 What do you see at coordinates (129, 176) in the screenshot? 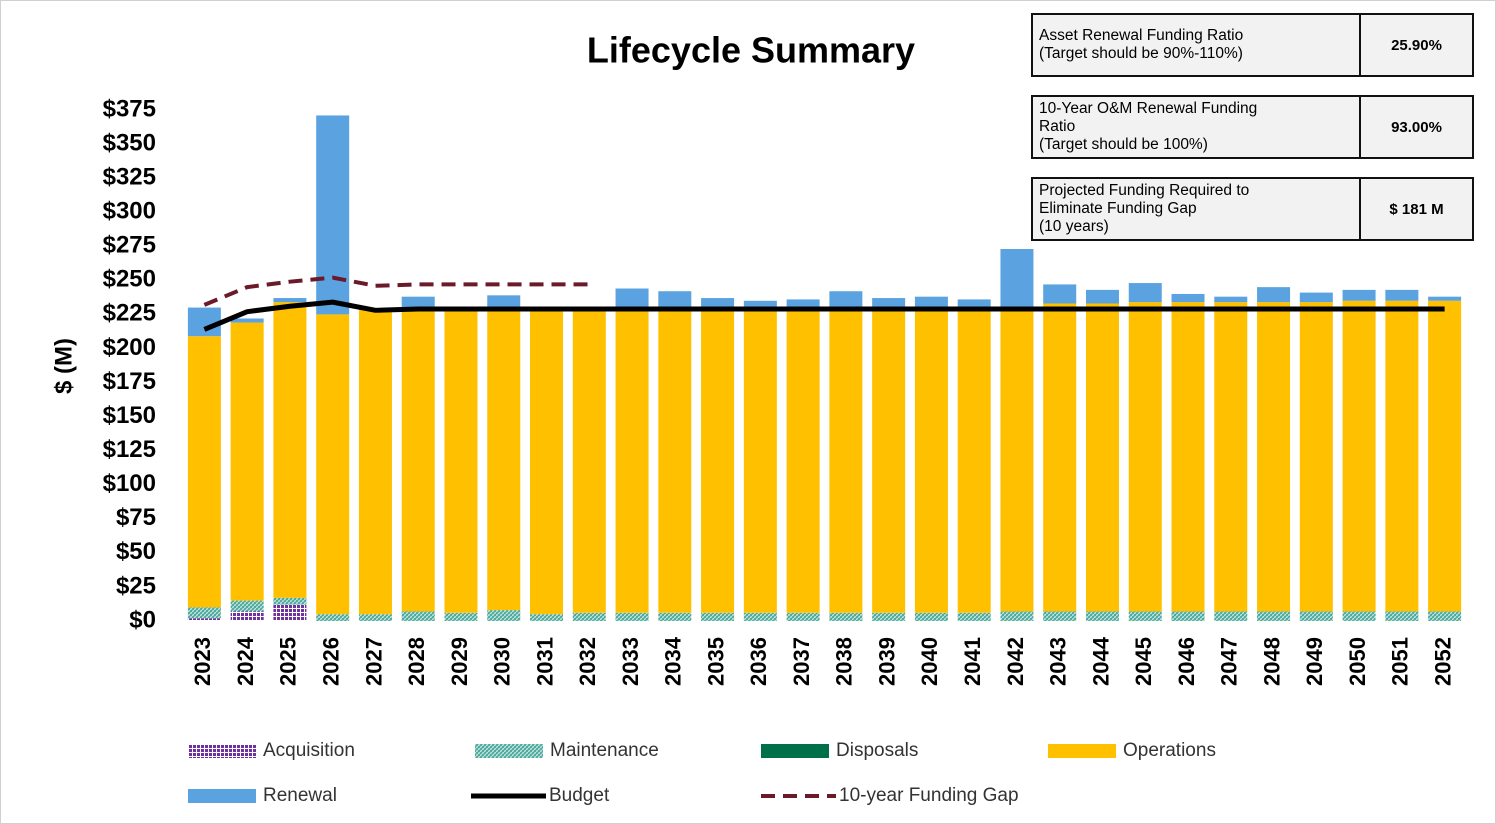
I see `y-tick-label: $325` at bounding box center [129, 176].